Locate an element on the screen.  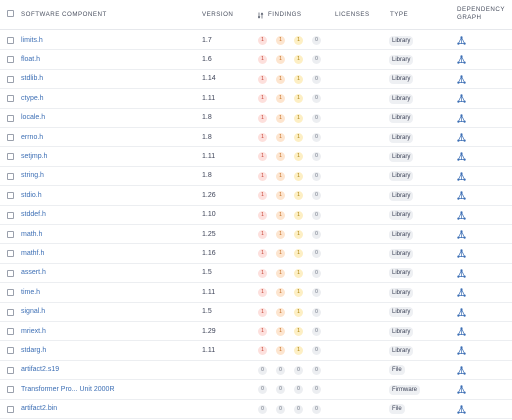
column-header-type: TYPE is located at coordinates (399, 14).